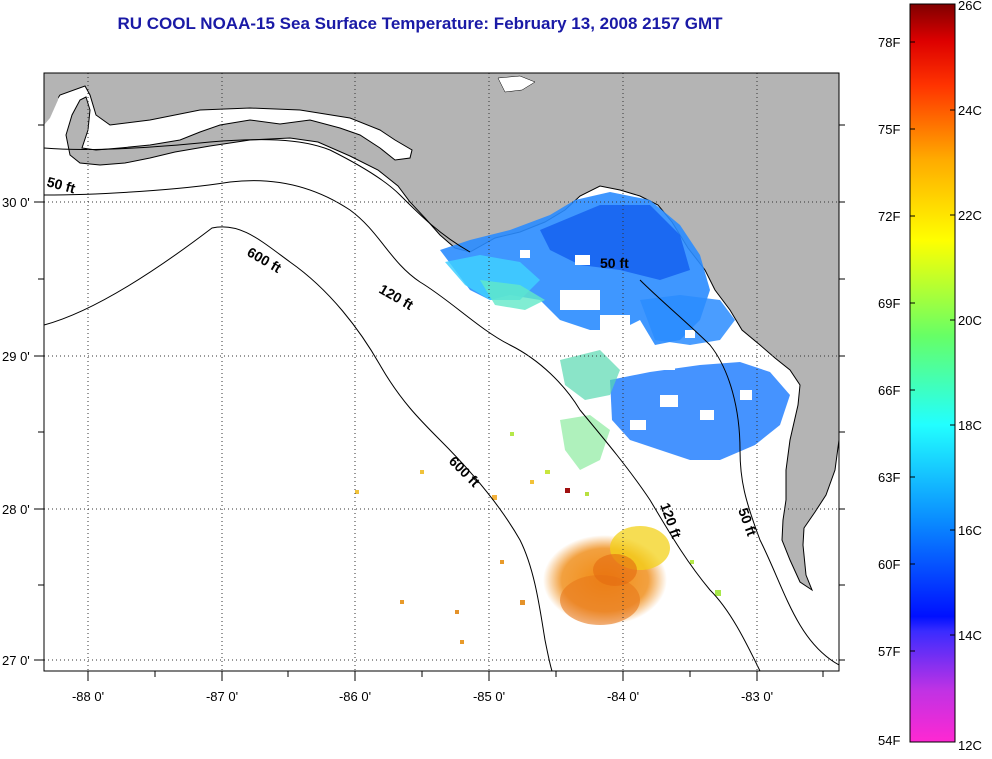 The image size is (992, 759). I want to click on lake-shape, so click(516, 84).